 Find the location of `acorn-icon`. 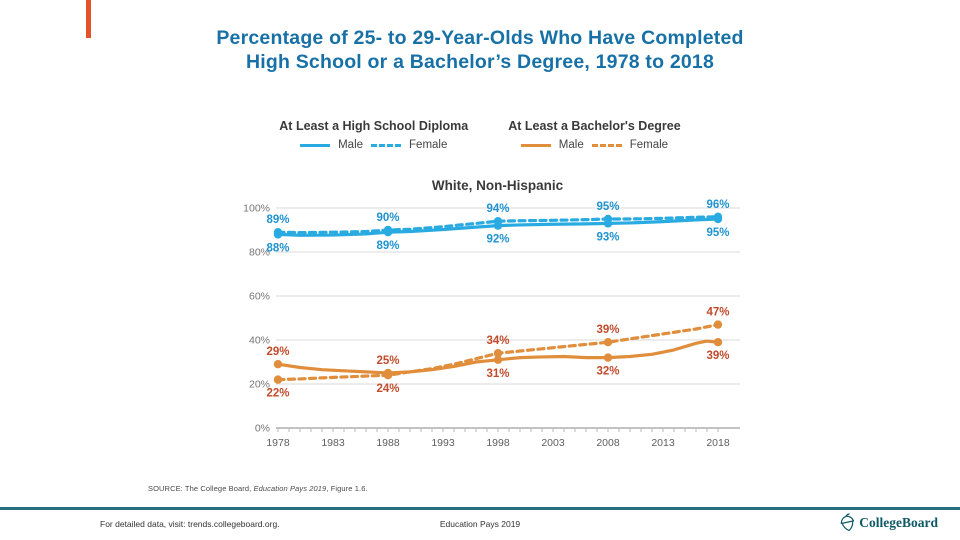

acorn-icon is located at coordinates (847, 522).